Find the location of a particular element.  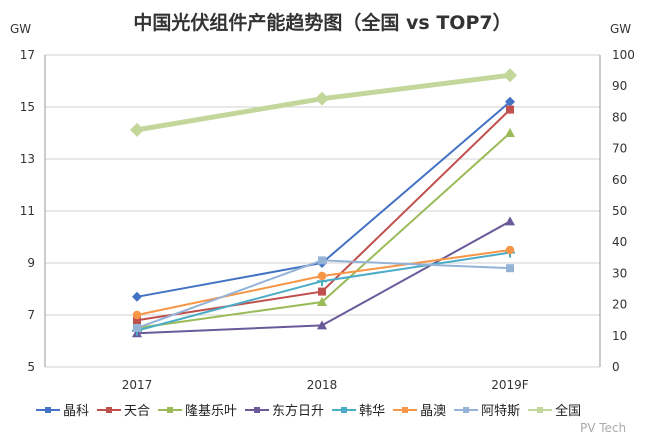

right-axis-unit: GW is located at coordinates (621, 29).